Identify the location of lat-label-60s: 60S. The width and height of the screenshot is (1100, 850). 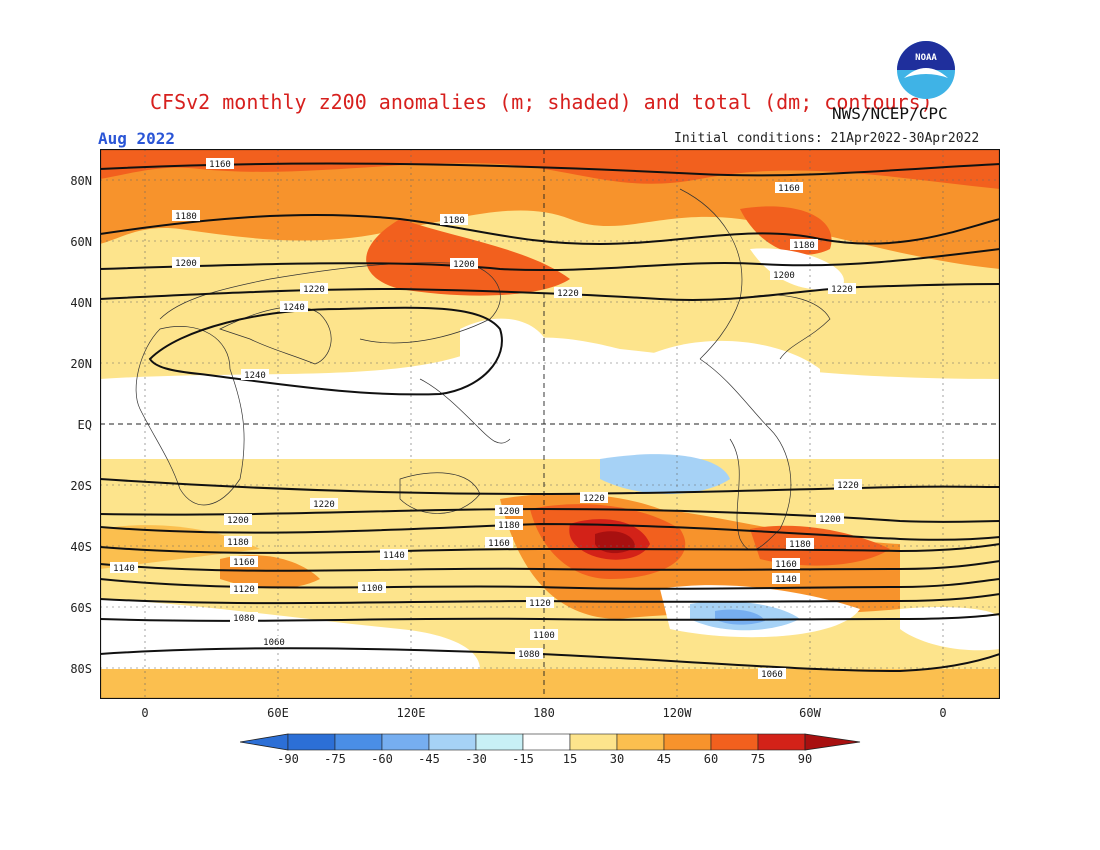
(81, 608).